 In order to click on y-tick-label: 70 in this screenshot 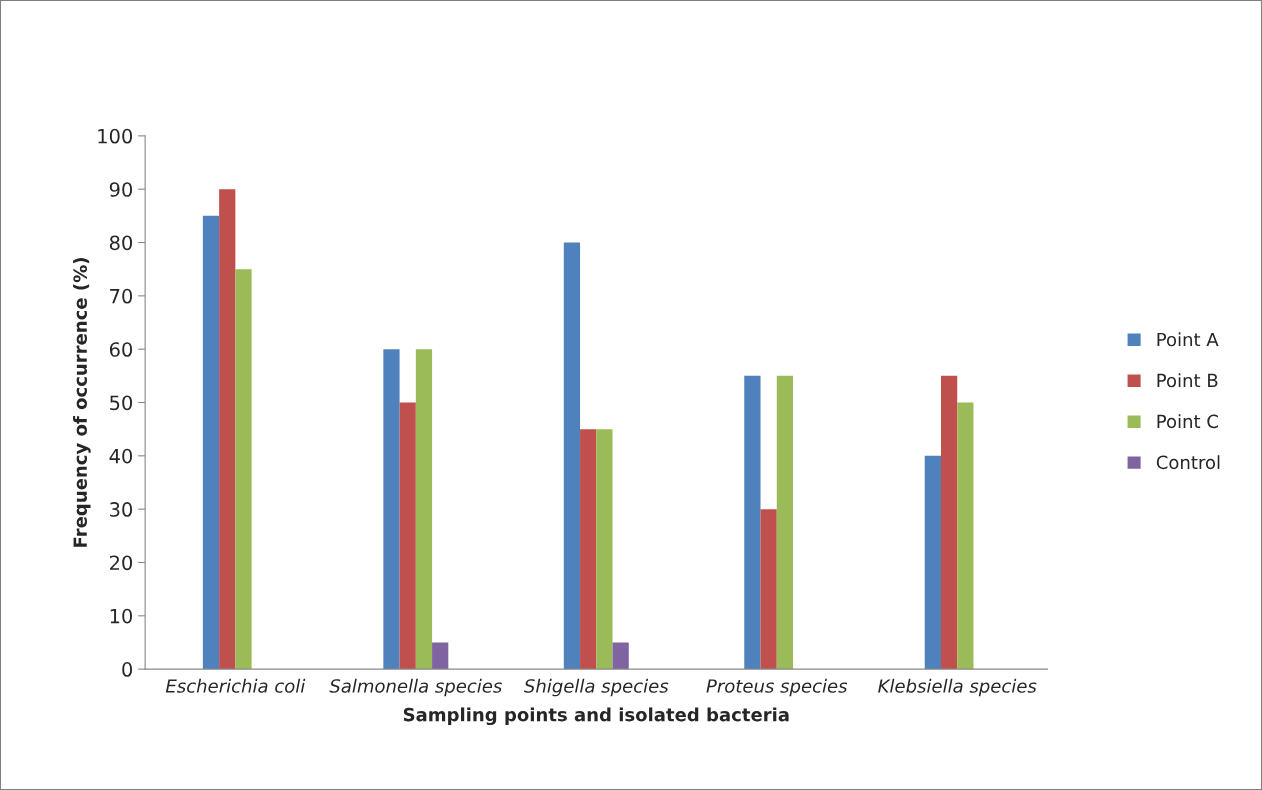, I will do `click(121, 296)`.